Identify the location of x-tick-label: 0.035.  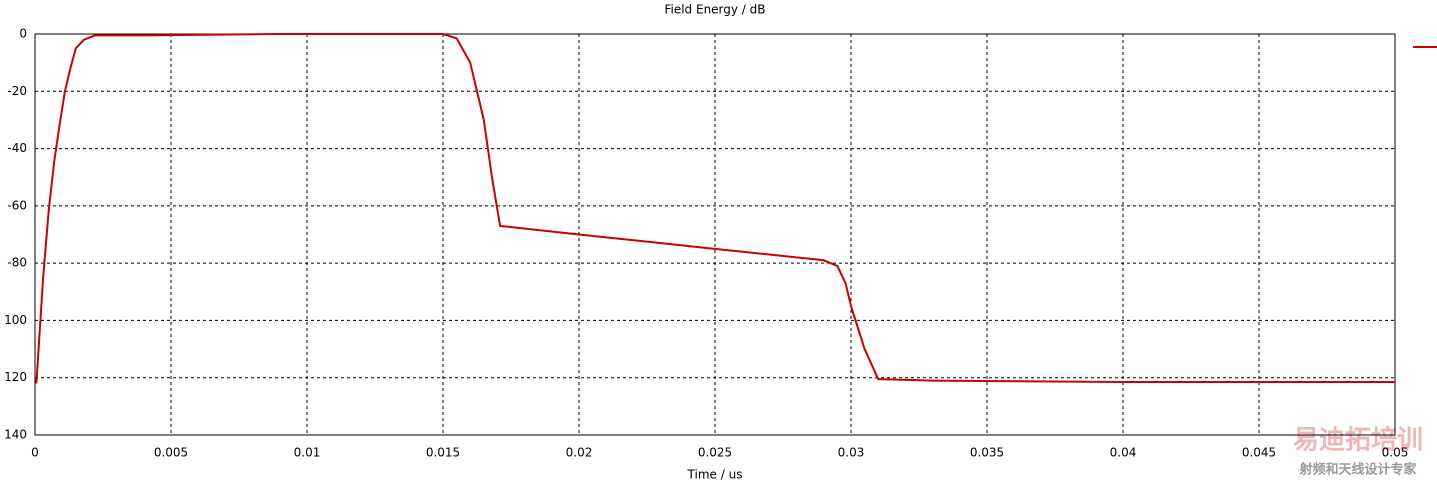
(987, 453).